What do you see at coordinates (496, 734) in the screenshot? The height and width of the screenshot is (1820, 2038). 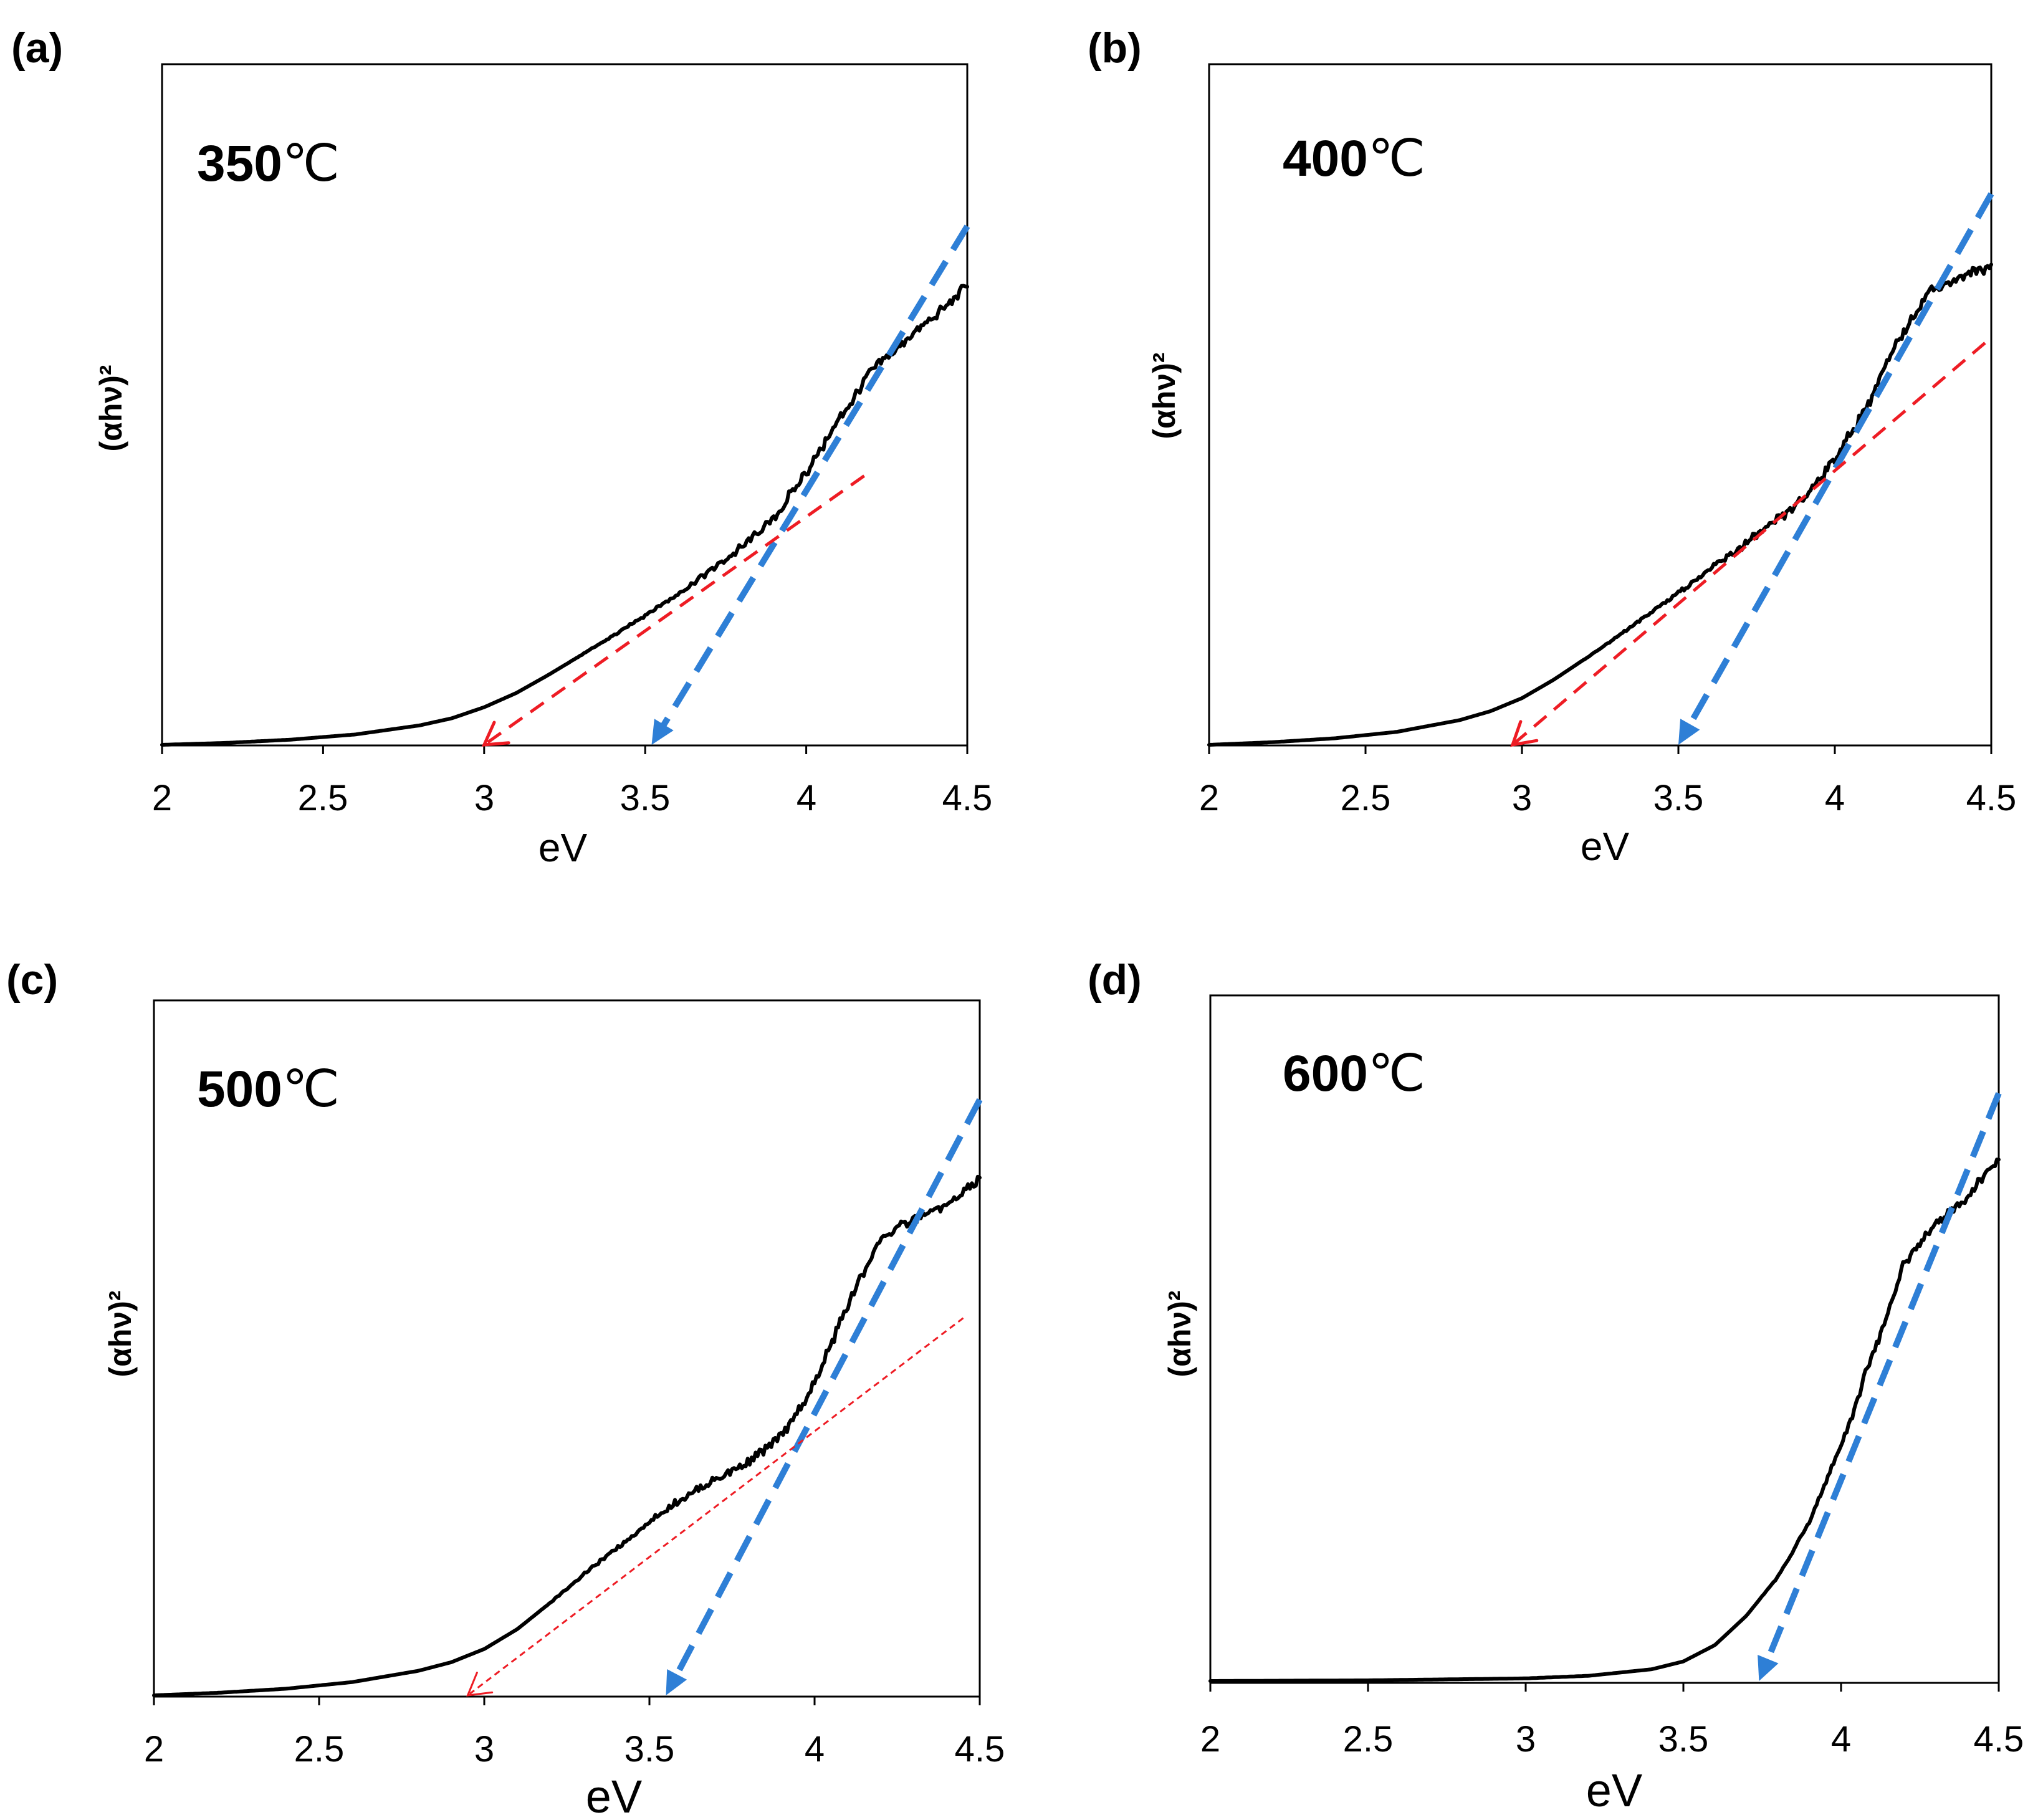 I see `red-arrowhead-a` at bounding box center [496, 734].